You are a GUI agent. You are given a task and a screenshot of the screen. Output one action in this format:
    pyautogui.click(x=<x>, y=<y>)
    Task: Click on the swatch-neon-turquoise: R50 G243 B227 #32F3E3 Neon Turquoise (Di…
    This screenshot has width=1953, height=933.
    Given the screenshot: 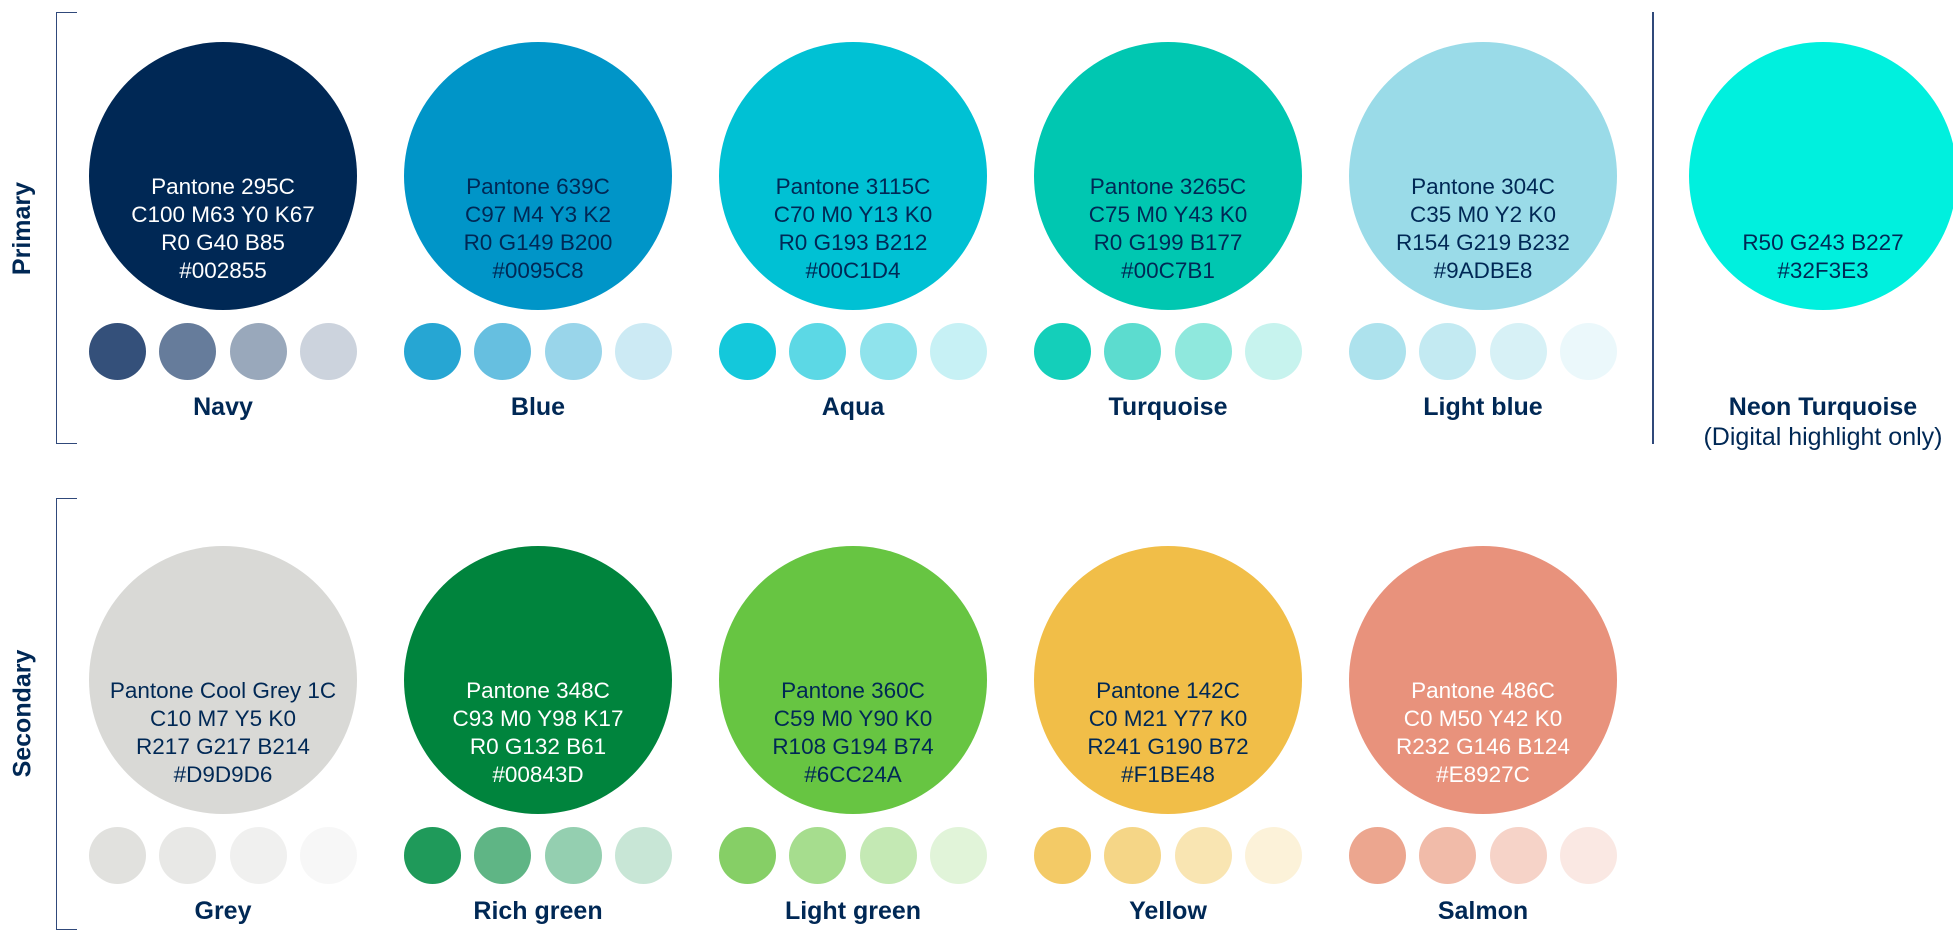 What is the action you would take?
    pyautogui.click(x=1821, y=247)
    